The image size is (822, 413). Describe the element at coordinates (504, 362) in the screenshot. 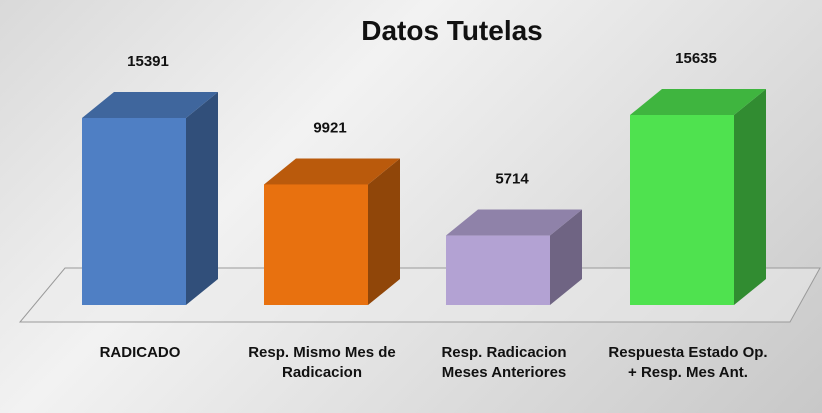

I see `x-tick-label: Resp. Radicacion Meses Anteriores` at that location.